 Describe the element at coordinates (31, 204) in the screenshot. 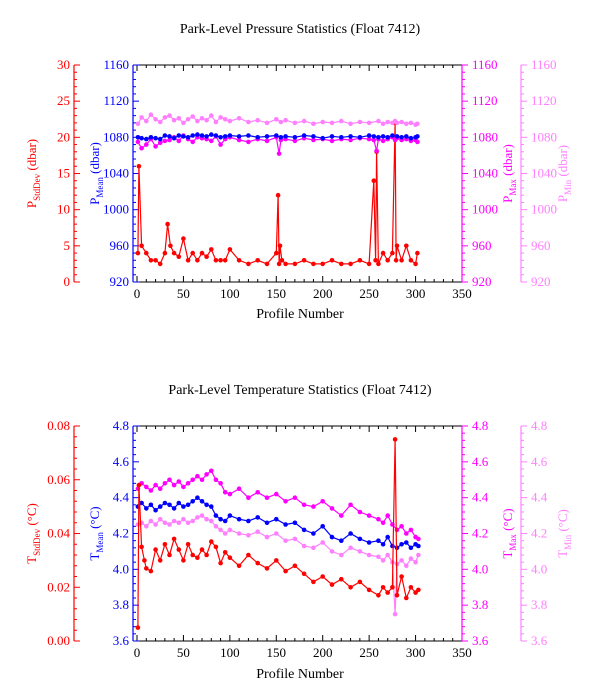

I see `y-axis-label-main: P` at that location.